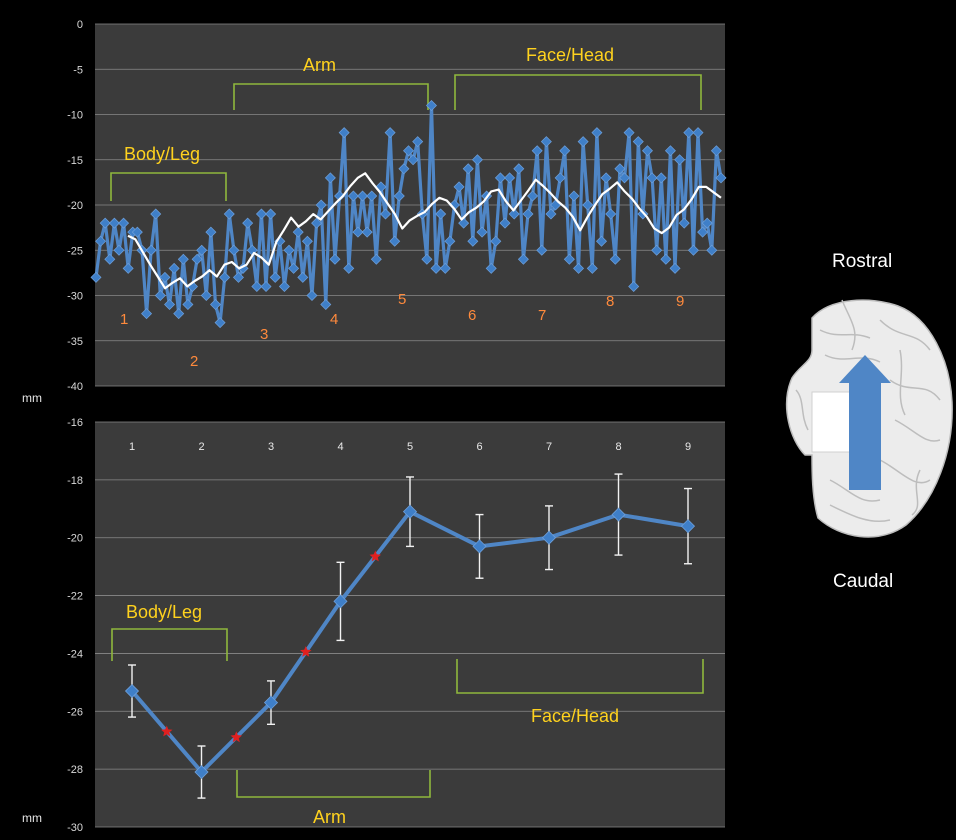  I want to click on segment-label-7: 7, so click(542, 315).